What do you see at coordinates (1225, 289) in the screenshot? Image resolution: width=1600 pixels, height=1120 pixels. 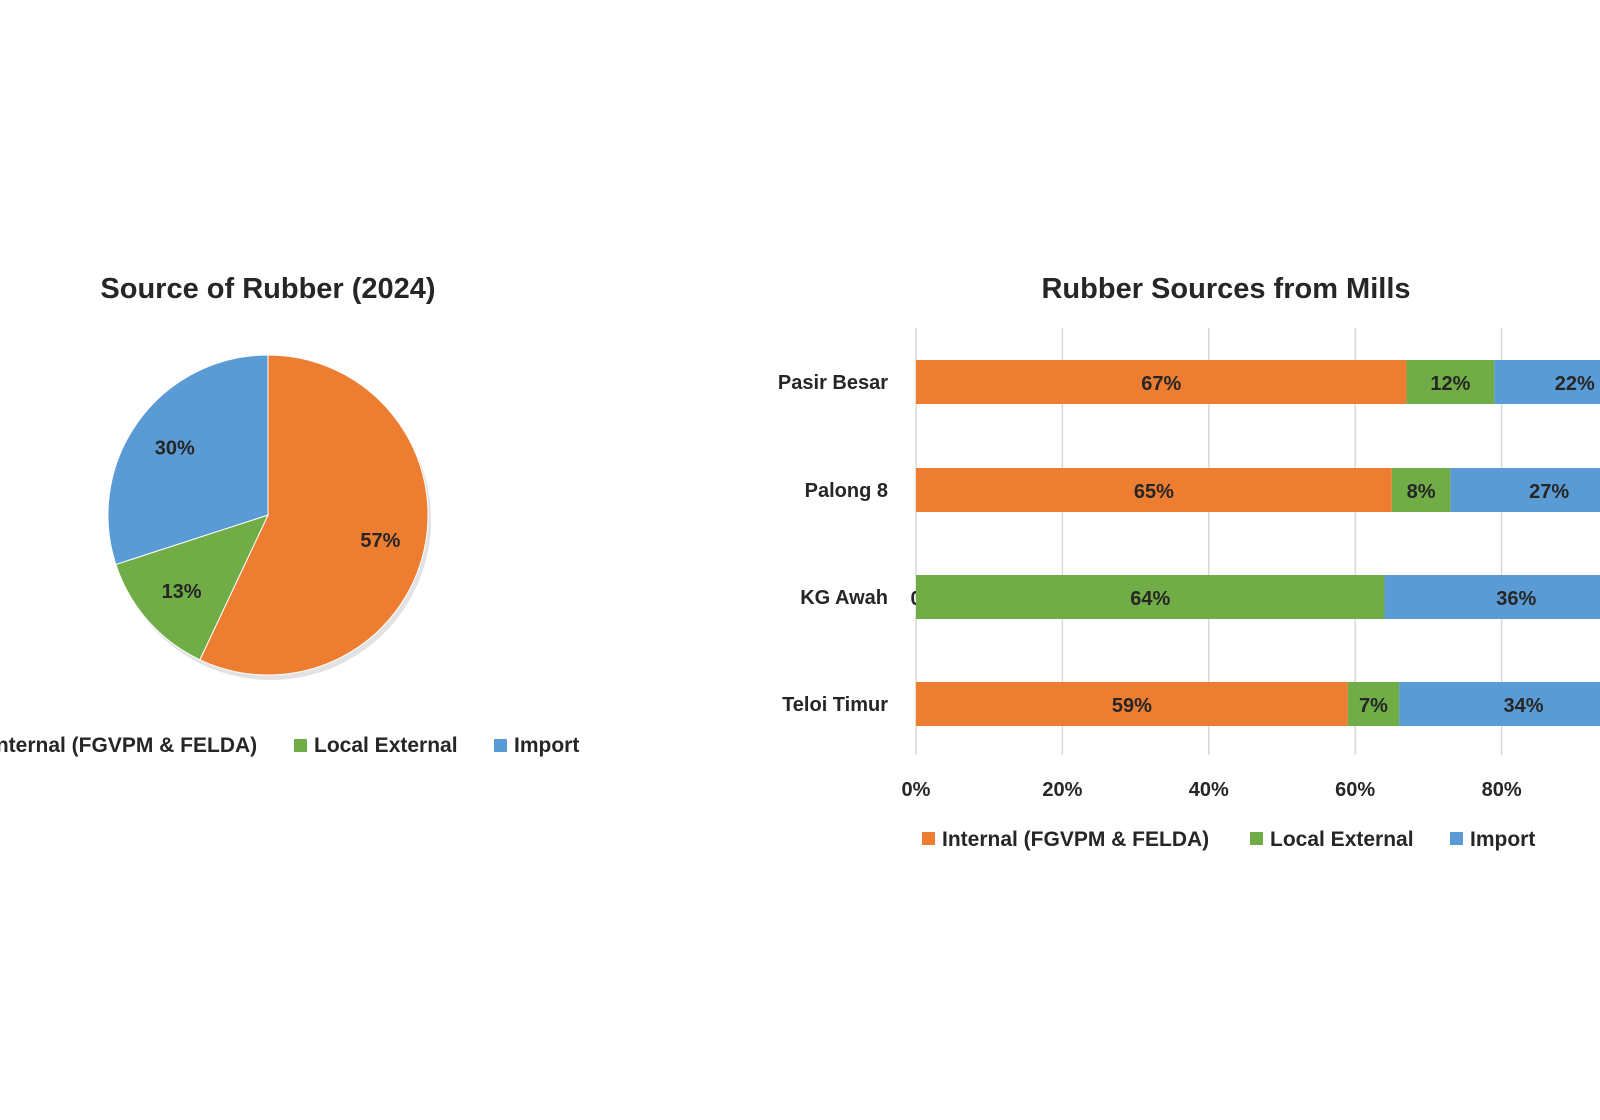 I see `bar-chart-title: Rubber Sources from Mills` at bounding box center [1225, 289].